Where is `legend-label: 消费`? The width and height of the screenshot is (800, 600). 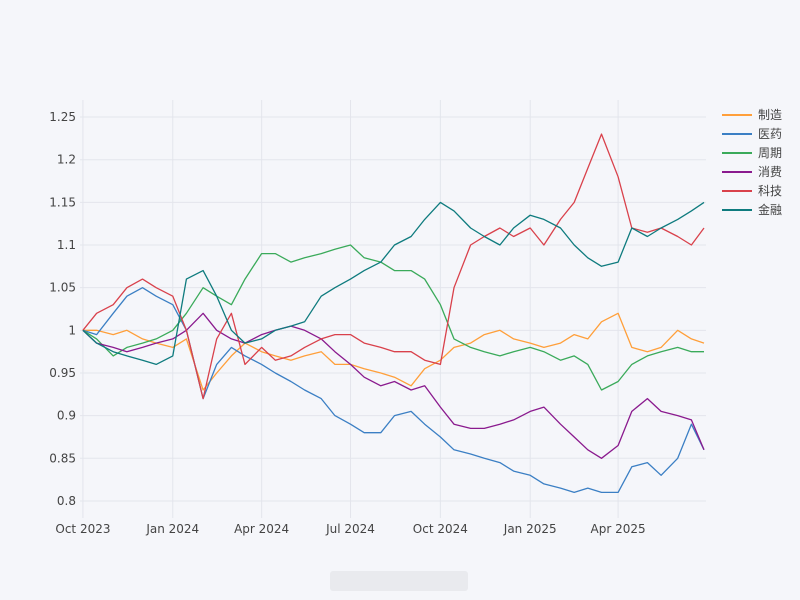 legend-label: 消费 is located at coordinates (770, 172).